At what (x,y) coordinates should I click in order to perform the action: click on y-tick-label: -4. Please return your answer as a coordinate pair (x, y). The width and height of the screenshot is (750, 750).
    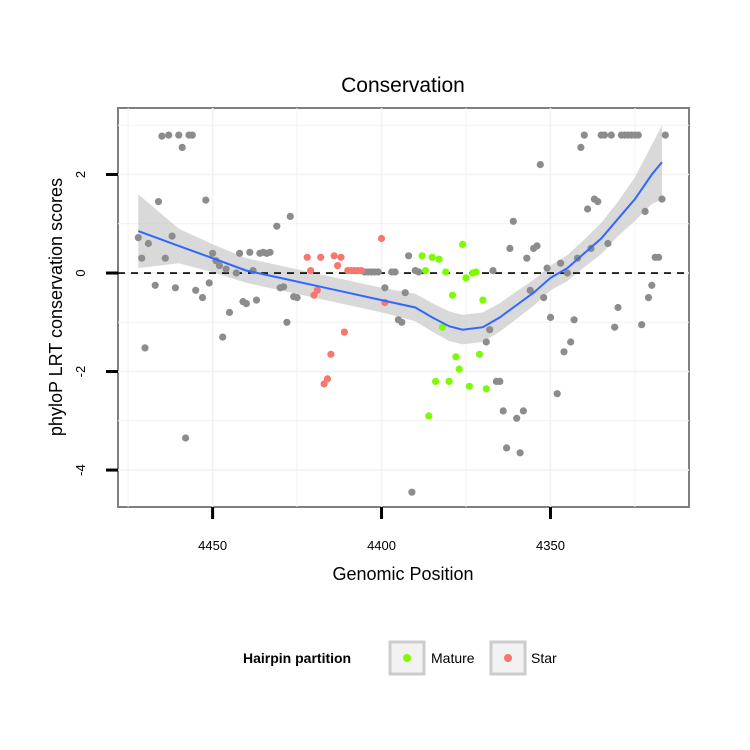
    Looking at the image, I should click on (80, 470).